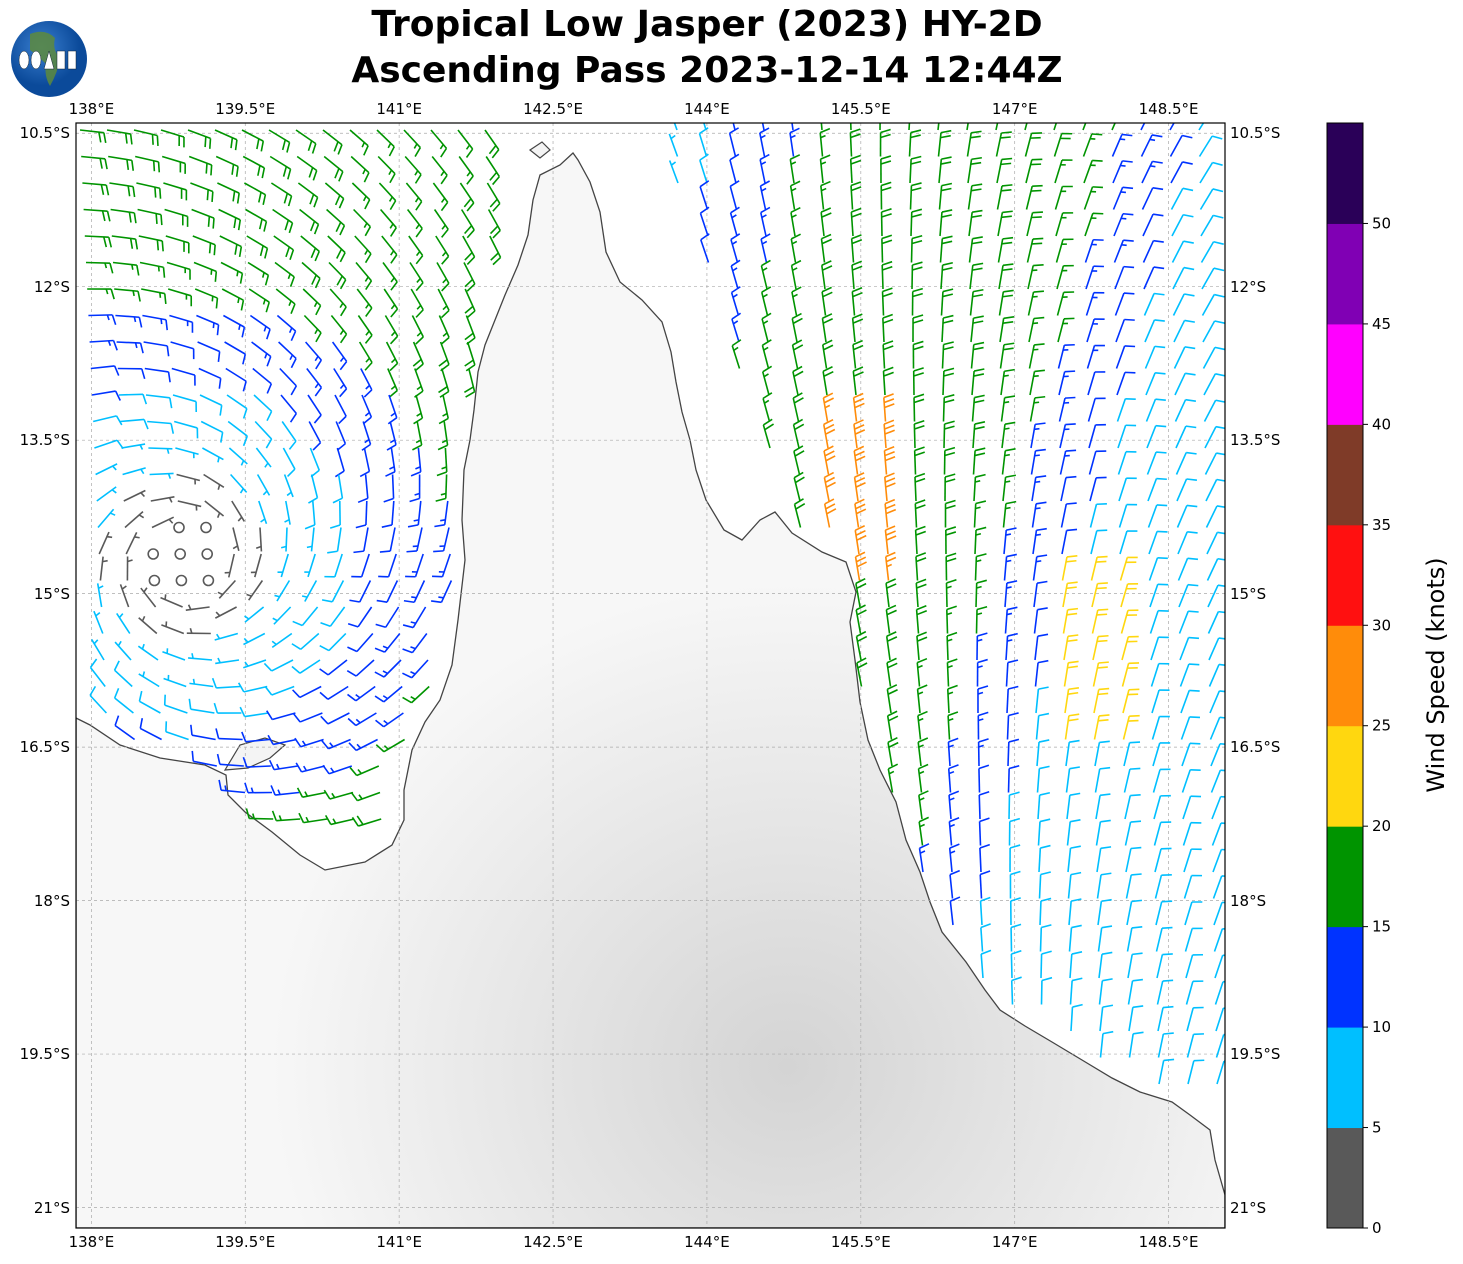  I want to click on chart-title-line2: Ascending Pass 2023-12-14 12:44Z, so click(707, 70).